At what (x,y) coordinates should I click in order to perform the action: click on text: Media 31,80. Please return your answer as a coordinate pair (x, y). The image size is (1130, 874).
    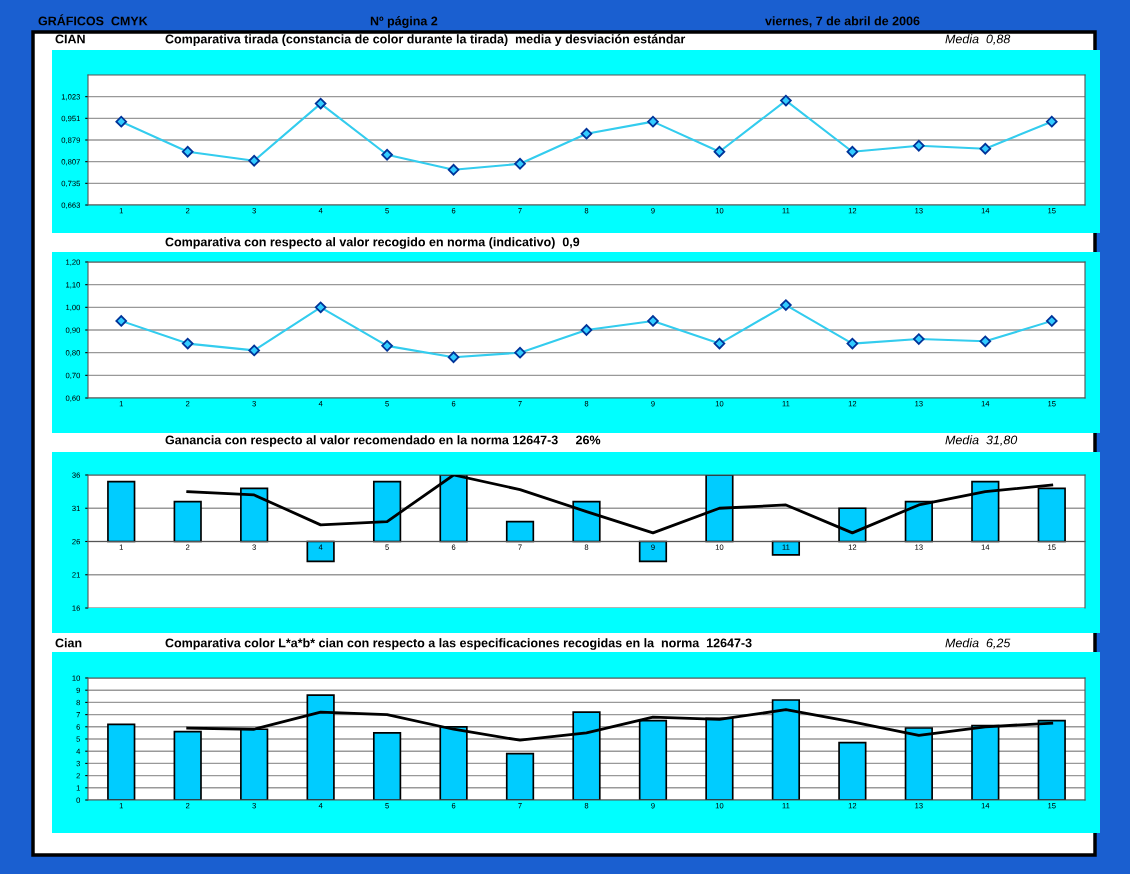
    Looking at the image, I should click on (981, 440).